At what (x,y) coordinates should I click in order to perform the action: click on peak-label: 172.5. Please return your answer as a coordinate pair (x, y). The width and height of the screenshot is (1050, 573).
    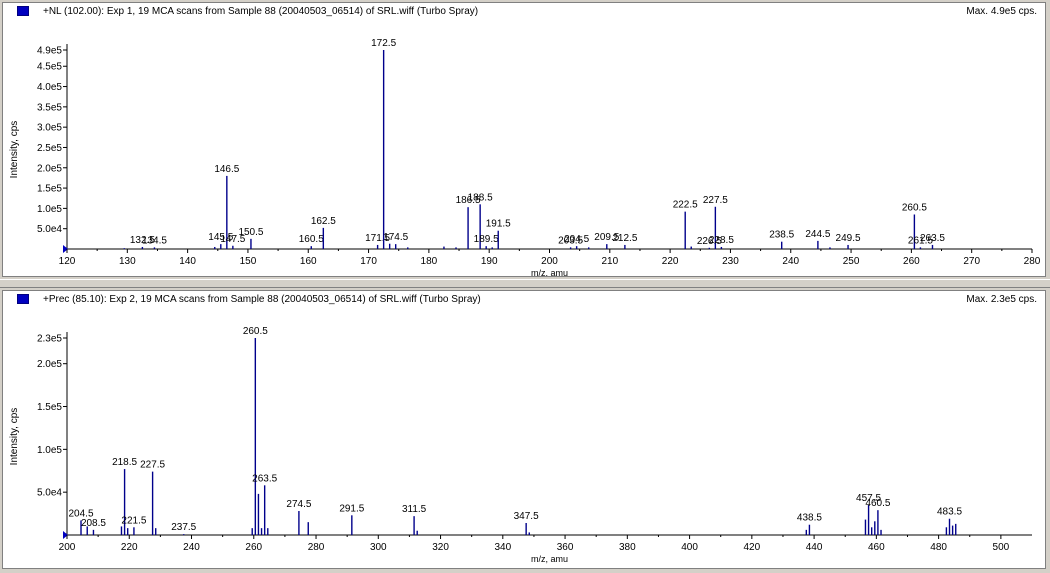
    Looking at the image, I should click on (383, 43).